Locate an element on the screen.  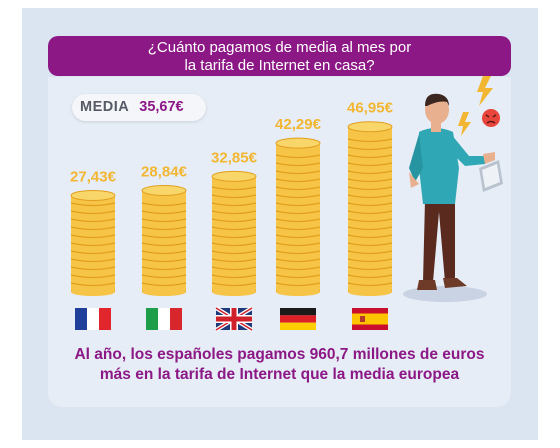
average-label: MEDIA is located at coordinates (105, 107).